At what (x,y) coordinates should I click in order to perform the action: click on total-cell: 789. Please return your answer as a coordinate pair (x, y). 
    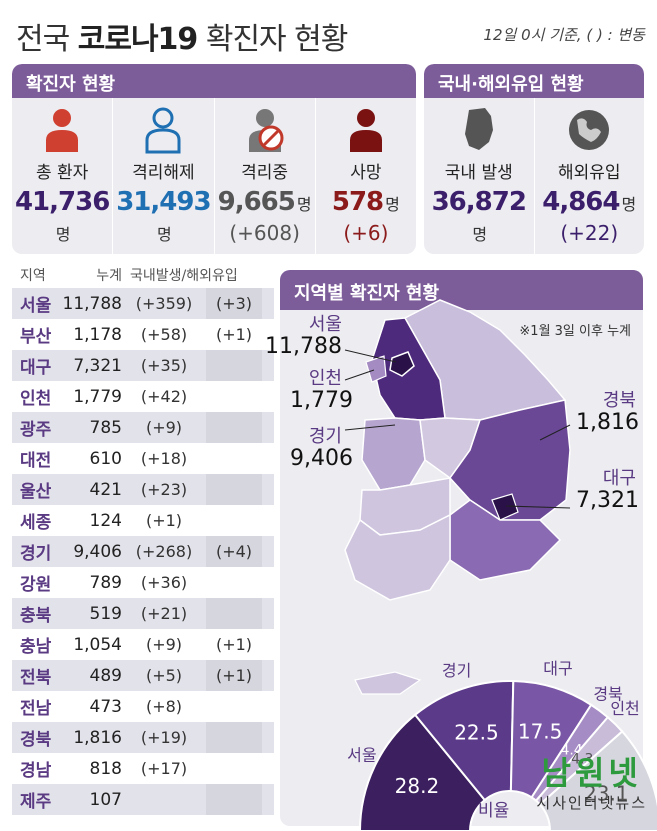
    Looking at the image, I should click on (105, 582).